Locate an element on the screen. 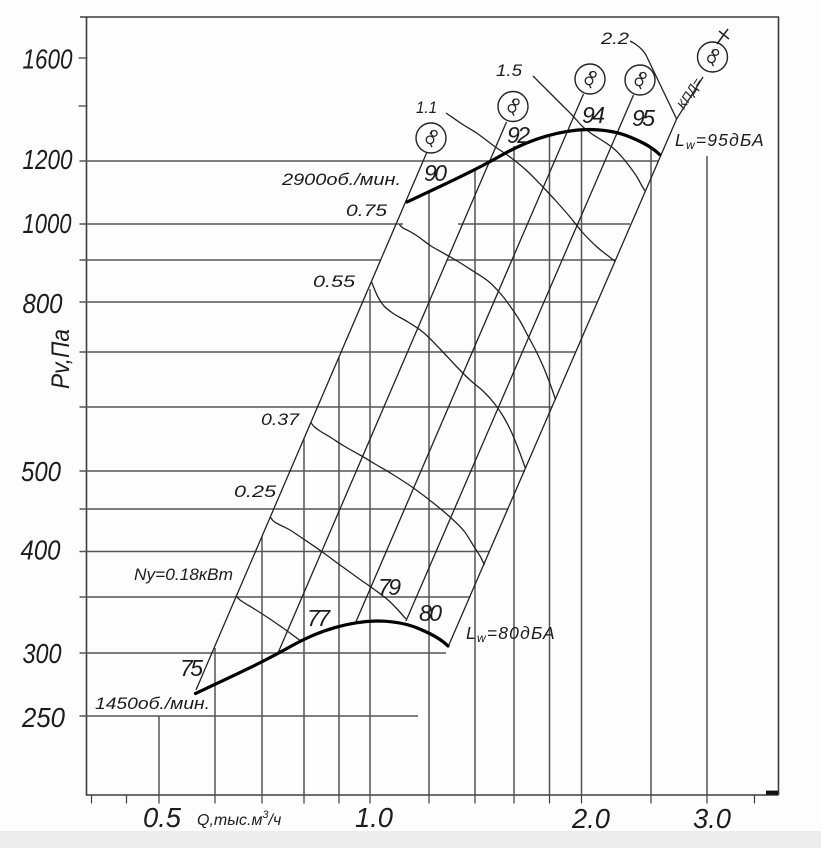 The width and height of the screenshot is (821, 848). svg-text: 1.0 is located at coordinates (374, 817).